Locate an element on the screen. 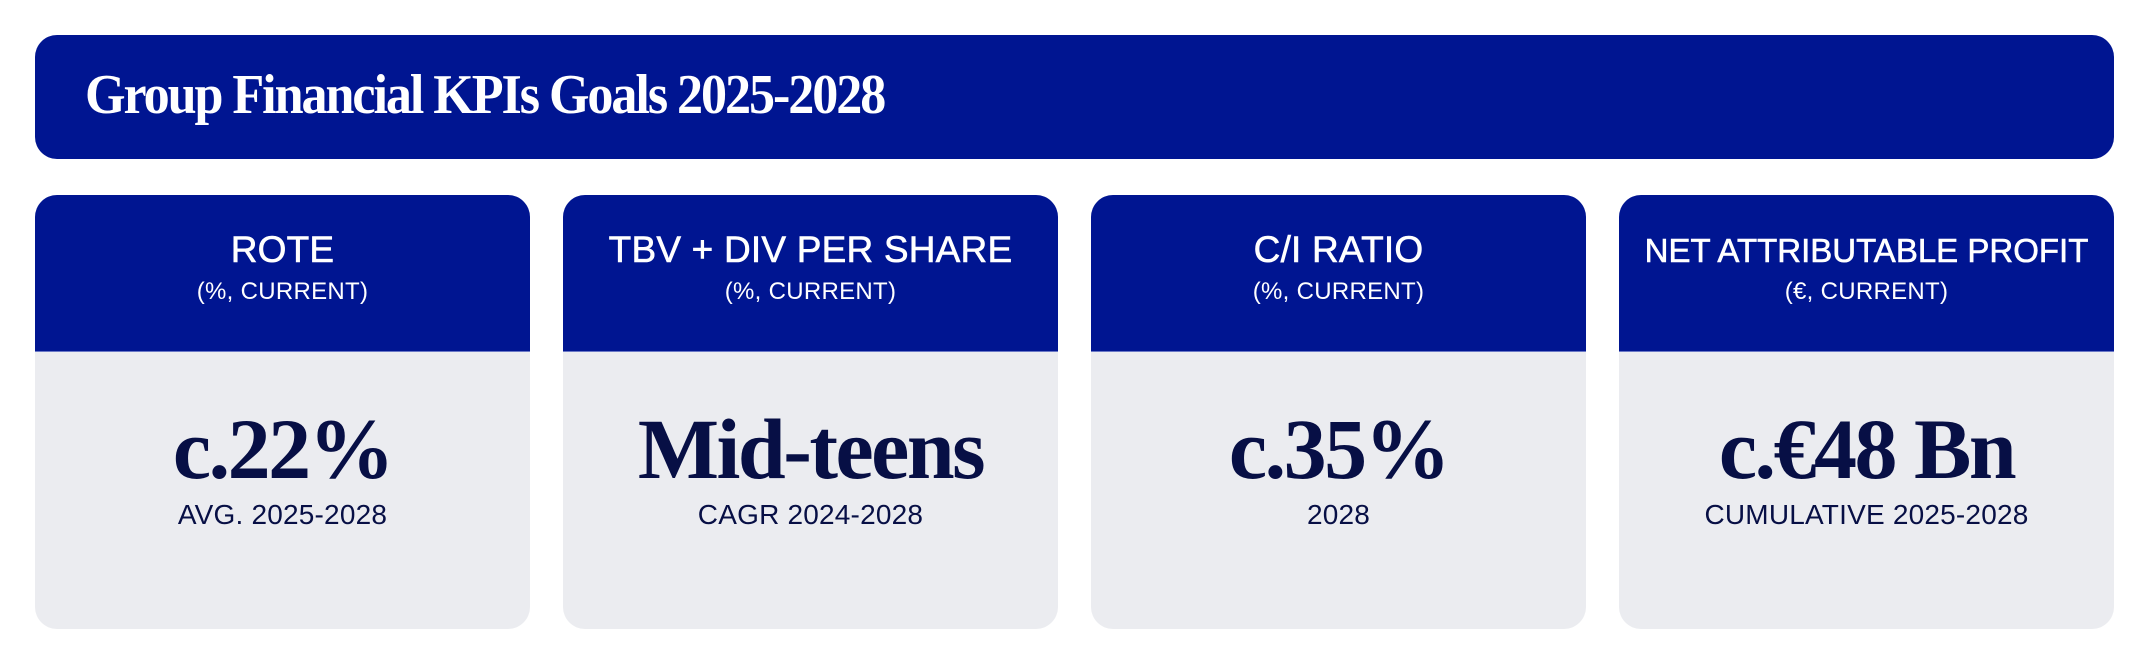 The width and height of the screenshot is (2150, 666). kpi-card-body: Mid-teens CAGR 2024-2028 is located at coordinates (810, 490).